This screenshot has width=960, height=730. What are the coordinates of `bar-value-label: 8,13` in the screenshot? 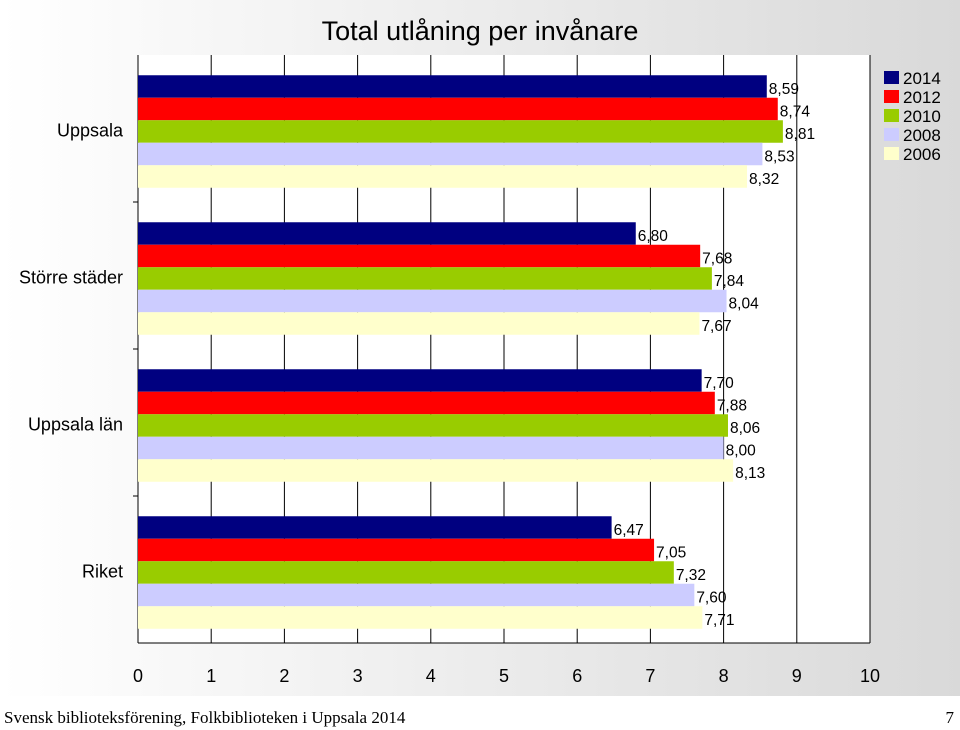 It's located at (750, 473).